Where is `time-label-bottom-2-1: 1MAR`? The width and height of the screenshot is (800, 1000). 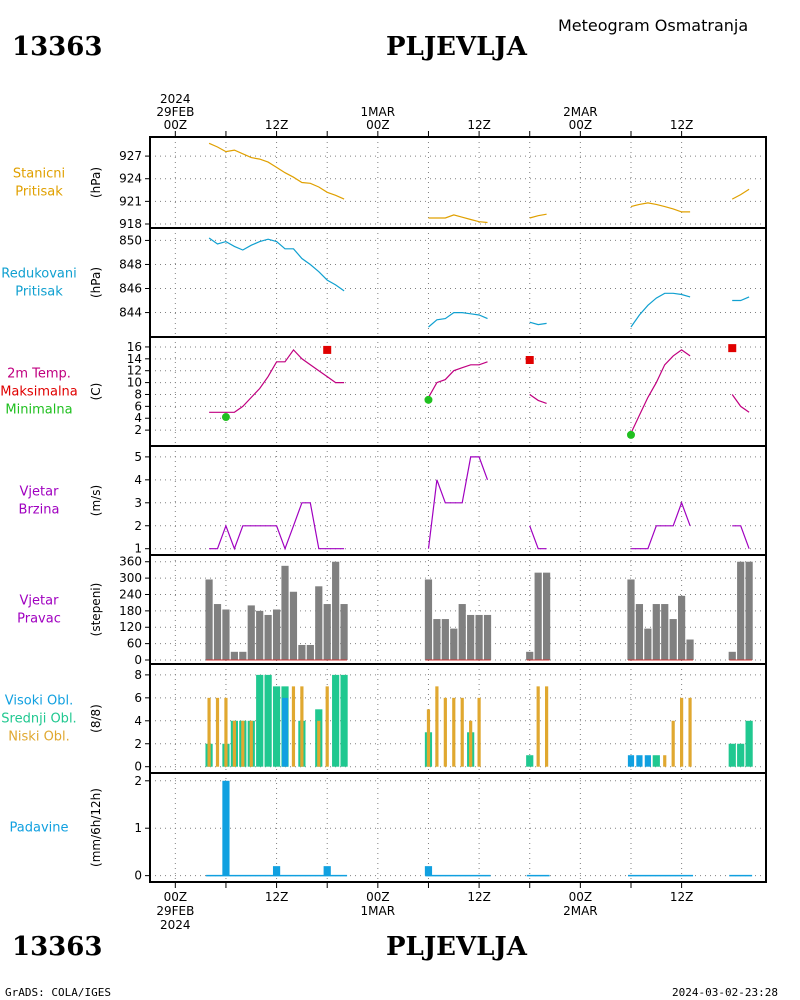 time-label-bottom-2-1: 1MAR is located at coordinates (378, 911).